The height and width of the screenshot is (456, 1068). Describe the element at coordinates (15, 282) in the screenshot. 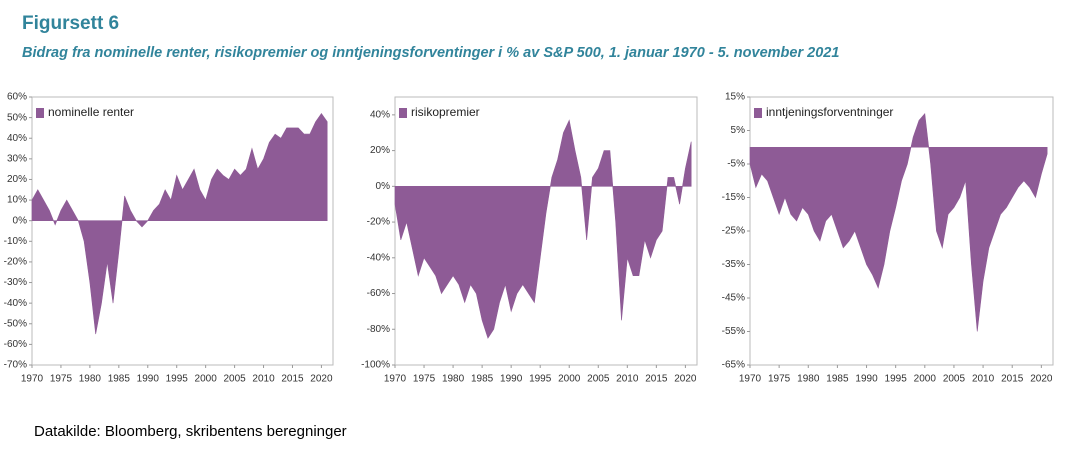

I see `y-tick-label: -30%` at that location.